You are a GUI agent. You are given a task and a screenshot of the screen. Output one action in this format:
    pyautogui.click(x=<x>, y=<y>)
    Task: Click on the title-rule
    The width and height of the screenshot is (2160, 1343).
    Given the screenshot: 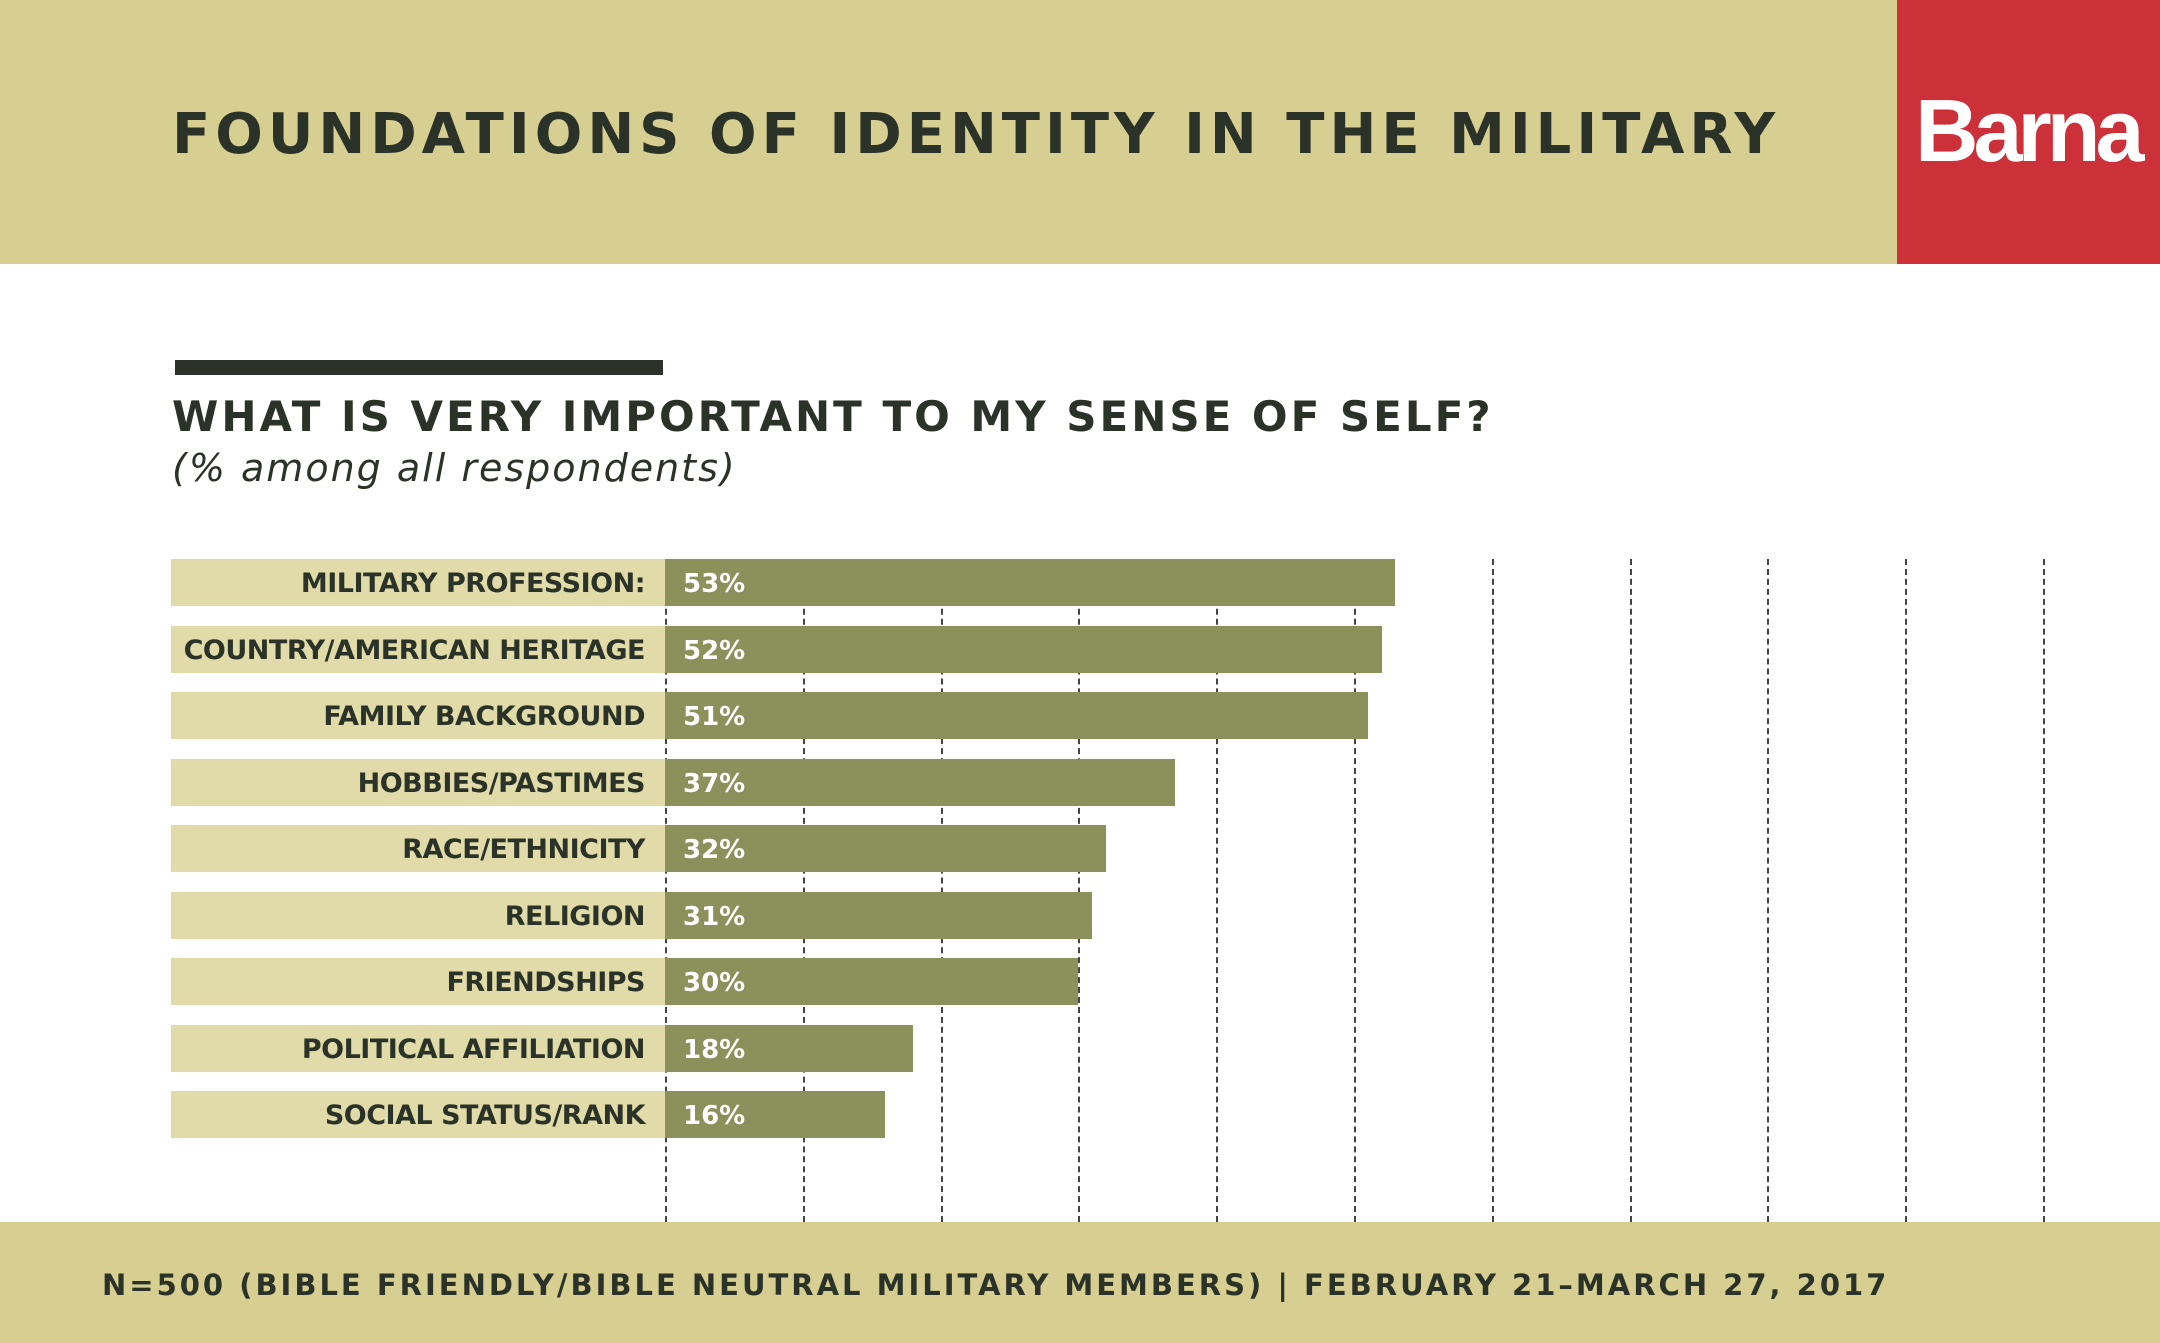 What is the action you would take?
    pyautogui.click(x=419, y=367)
    